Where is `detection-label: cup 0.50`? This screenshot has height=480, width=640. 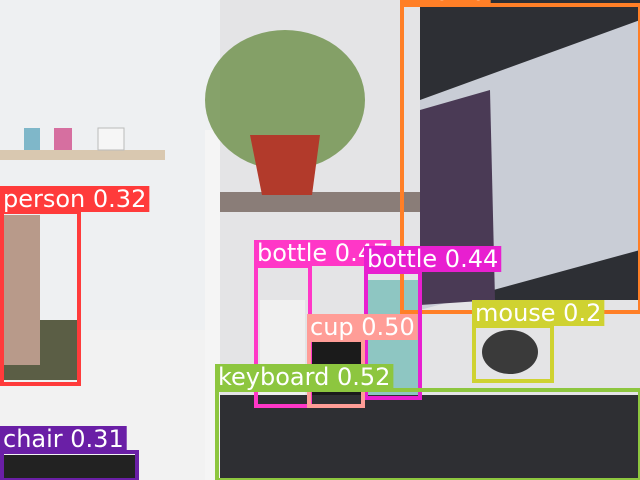 detection-label: cup 0.50 is located at coordinates (362, 327).